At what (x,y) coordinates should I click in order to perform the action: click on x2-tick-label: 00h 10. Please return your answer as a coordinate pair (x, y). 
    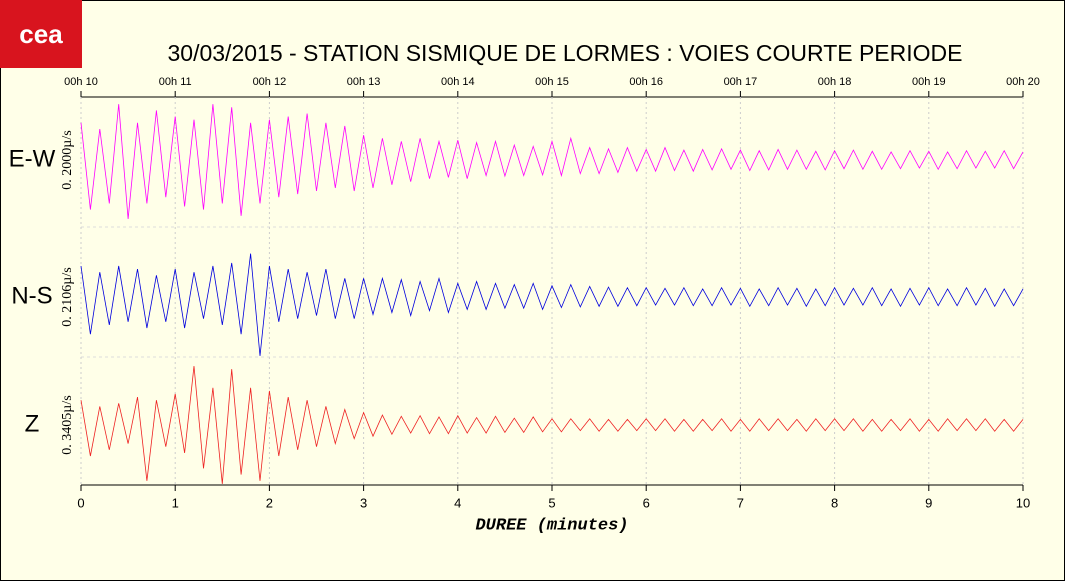
    Looking at the image, I should click on (81, 82).